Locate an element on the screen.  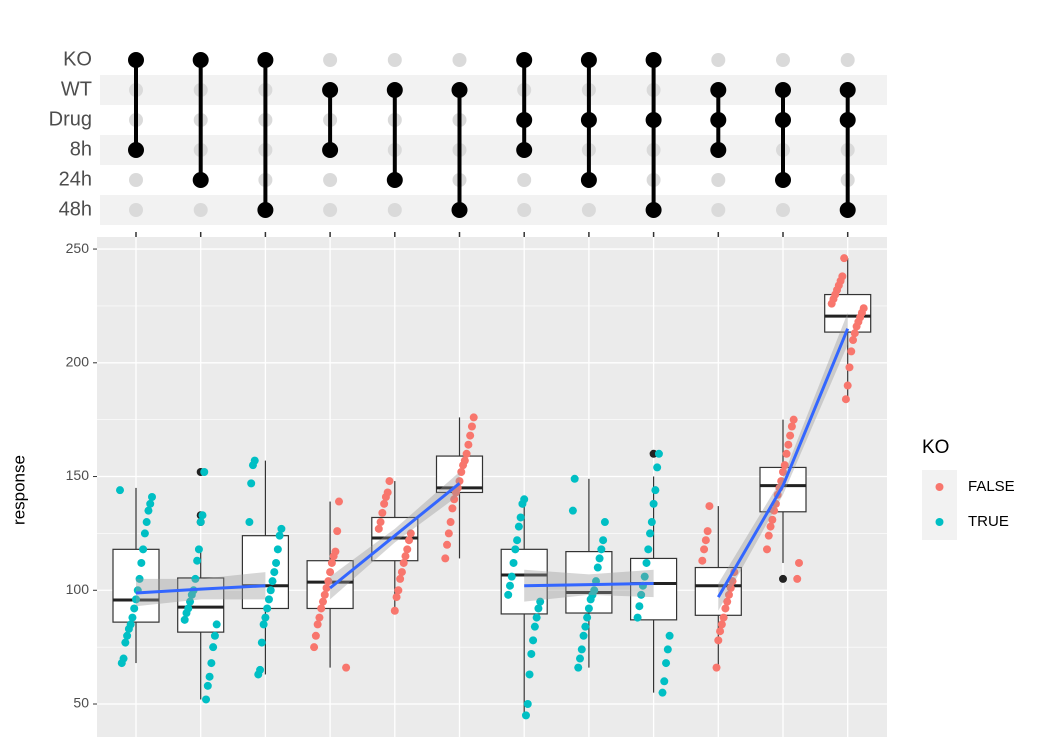
outlier is located at coordinates (783, 578).